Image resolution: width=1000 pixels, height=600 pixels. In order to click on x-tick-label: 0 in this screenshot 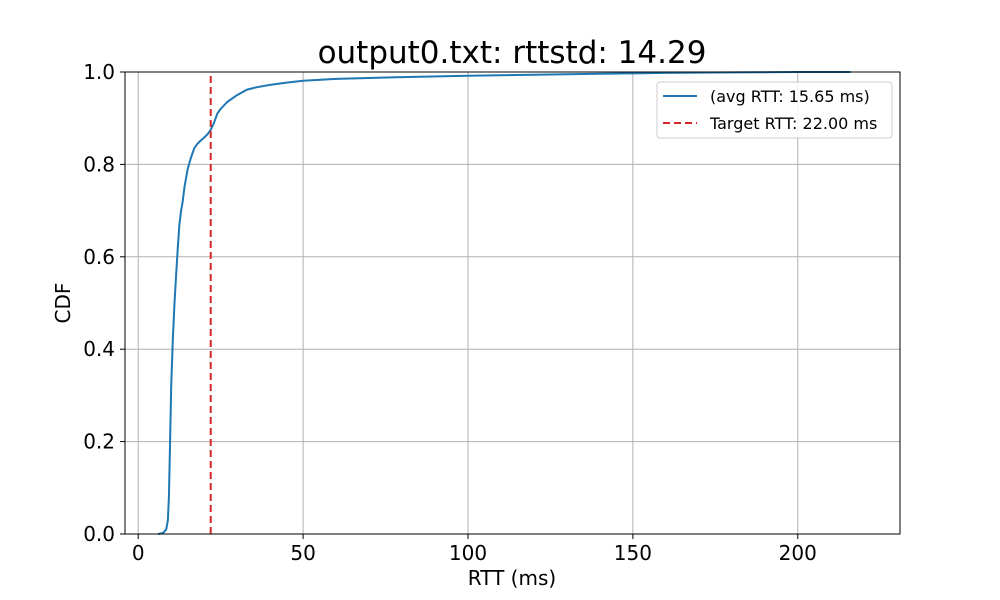, I will do `click(138, 553)`.